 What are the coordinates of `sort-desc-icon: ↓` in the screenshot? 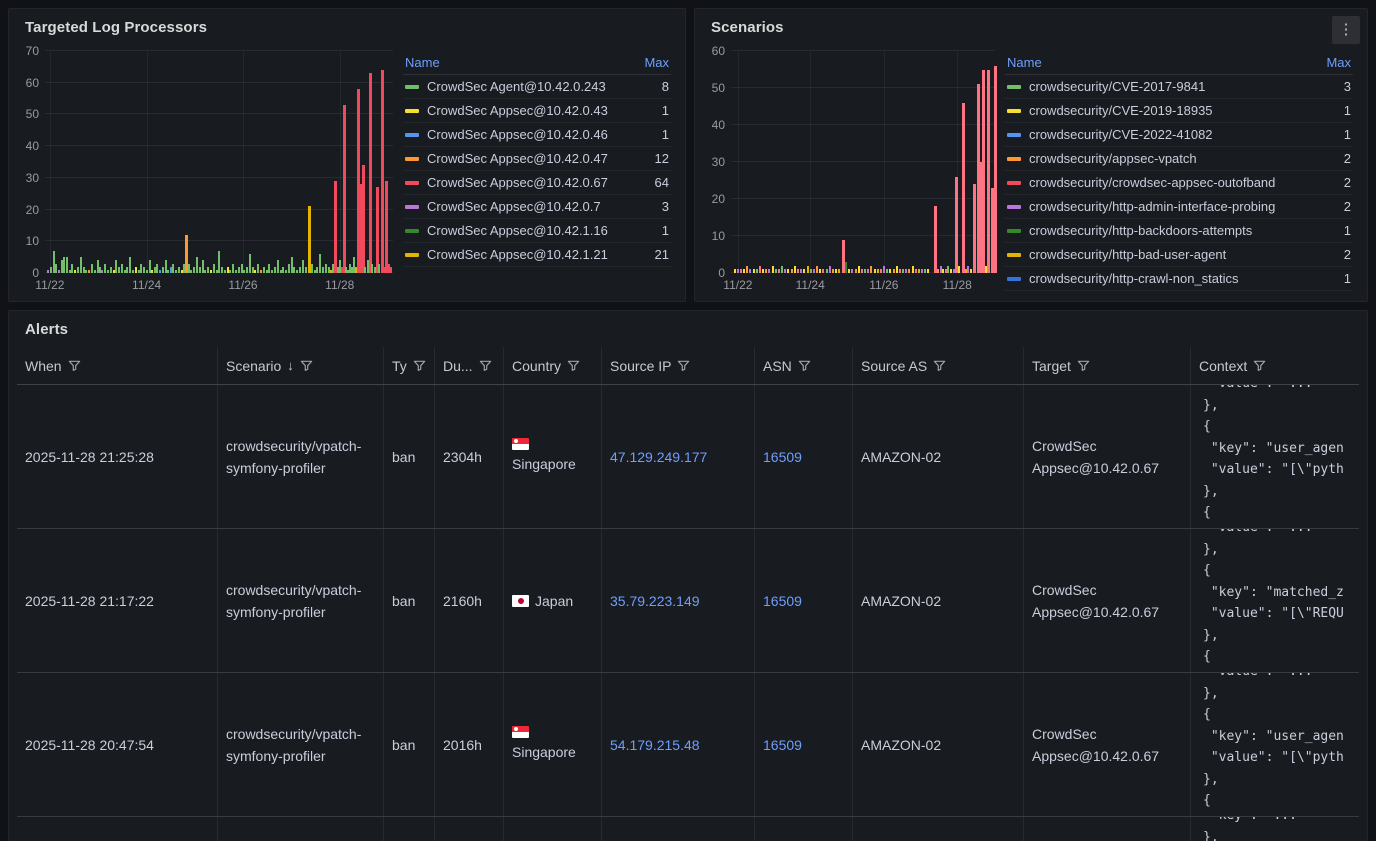 It's located at (290, 365).